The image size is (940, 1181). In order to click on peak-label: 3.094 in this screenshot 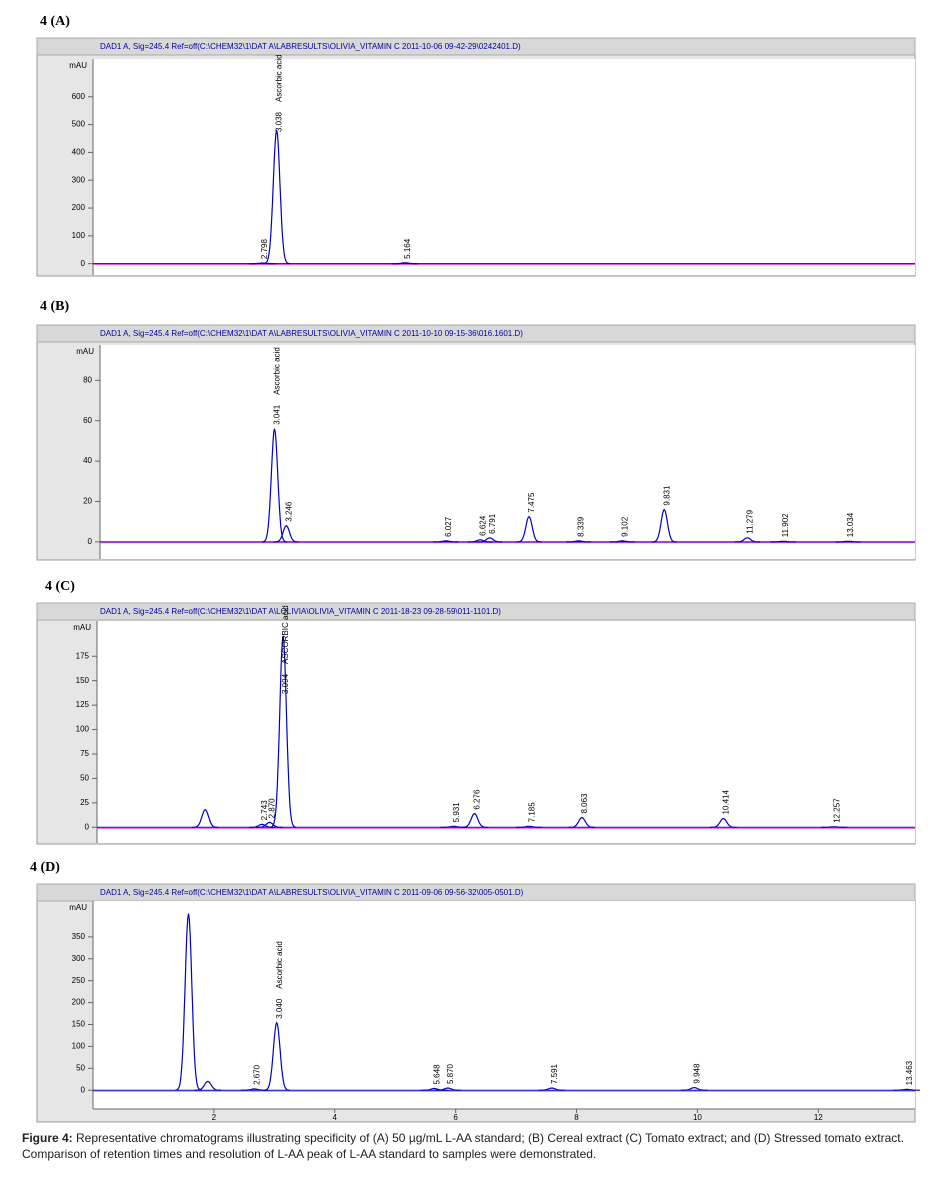, I will do `click(285, 683)`.